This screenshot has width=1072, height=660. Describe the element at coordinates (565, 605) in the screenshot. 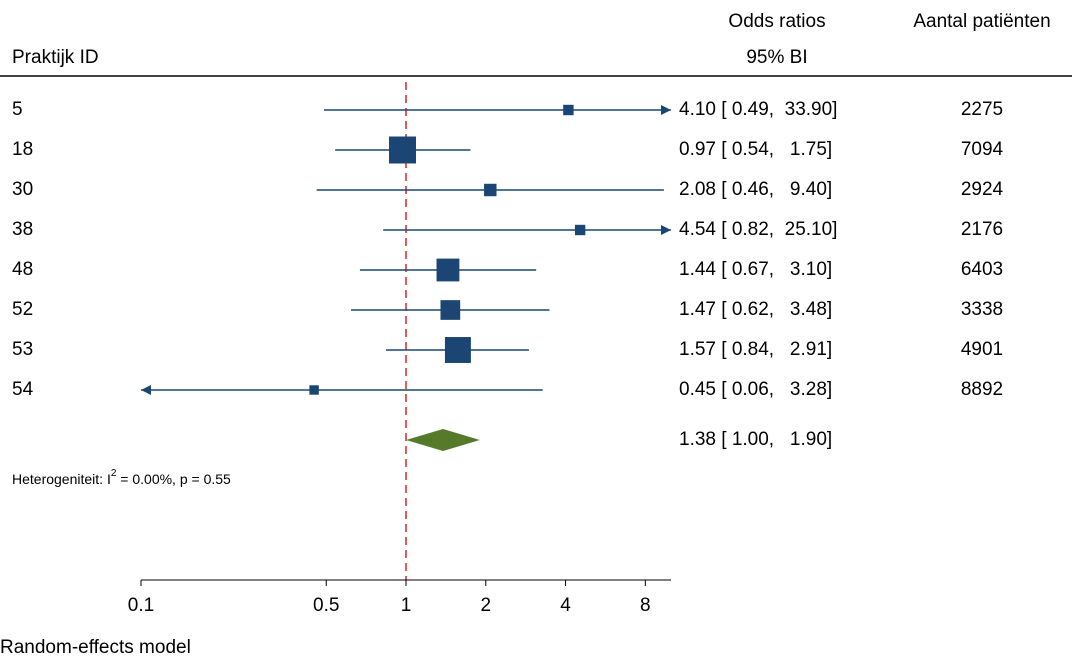

I see `x-tick-label: 4` at that location.